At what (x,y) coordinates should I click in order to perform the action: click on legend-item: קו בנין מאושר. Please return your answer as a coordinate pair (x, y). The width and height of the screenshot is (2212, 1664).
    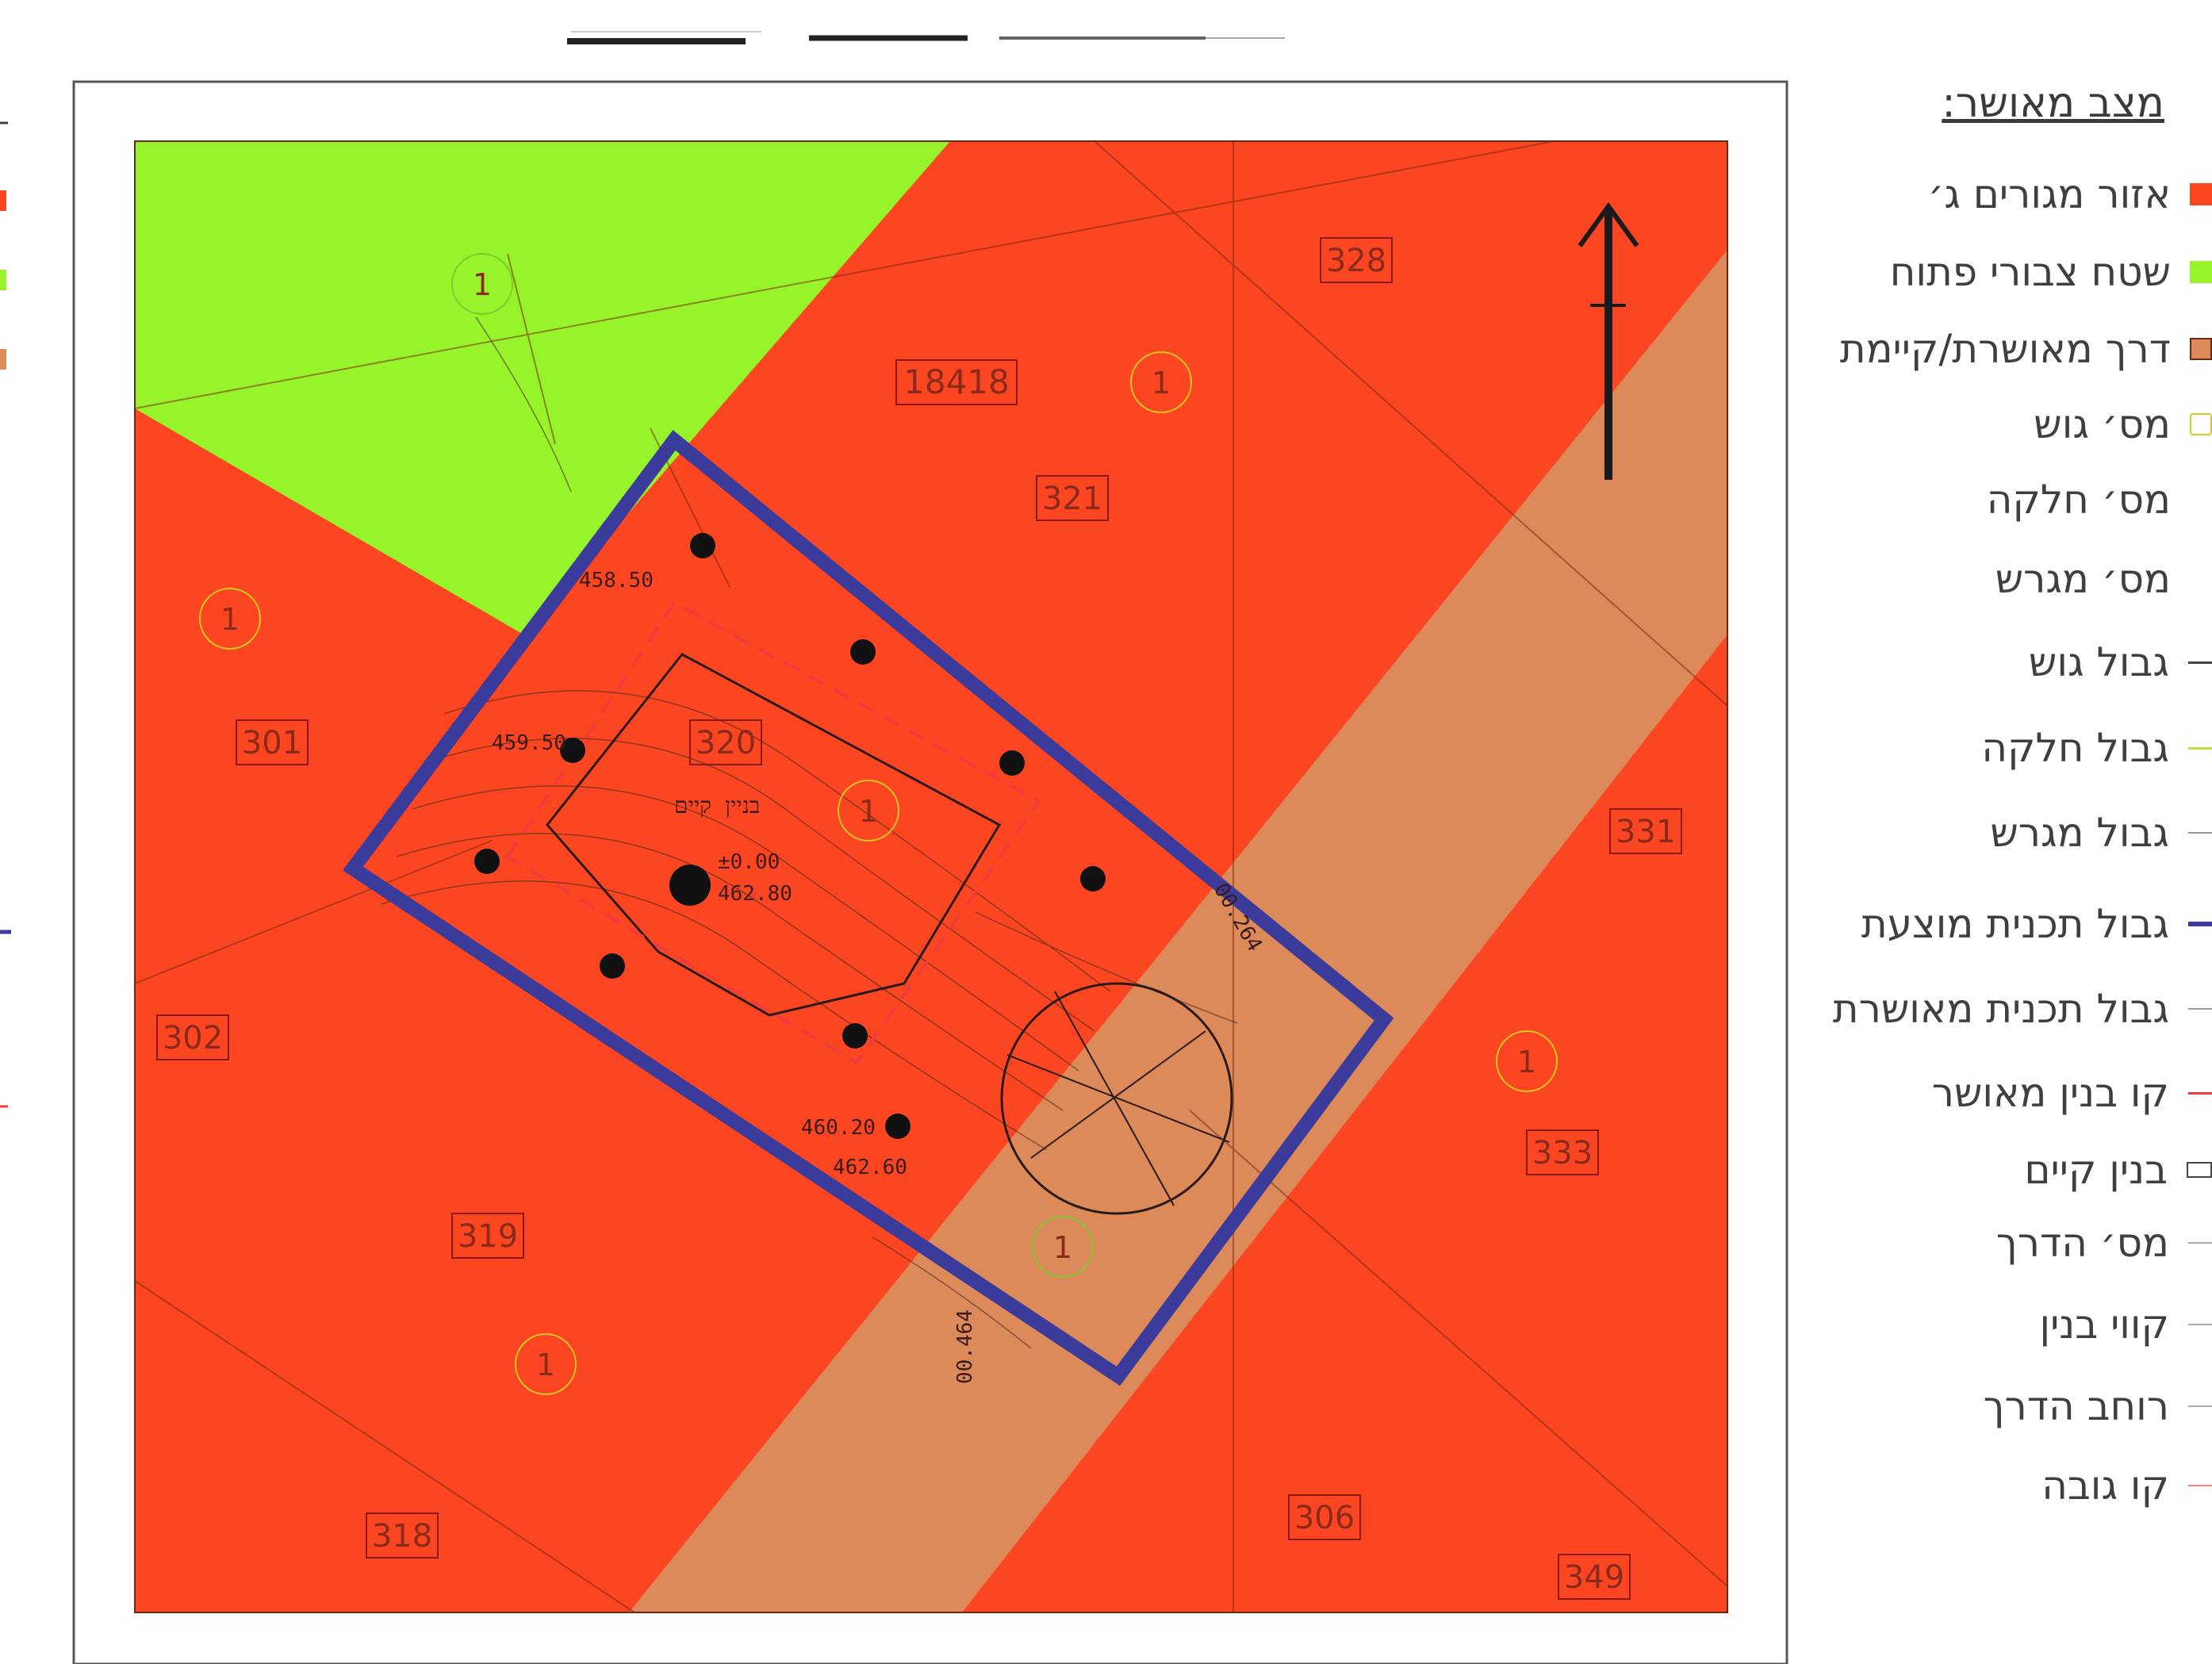
    Looking at the image, I should click on (2072, 1093).